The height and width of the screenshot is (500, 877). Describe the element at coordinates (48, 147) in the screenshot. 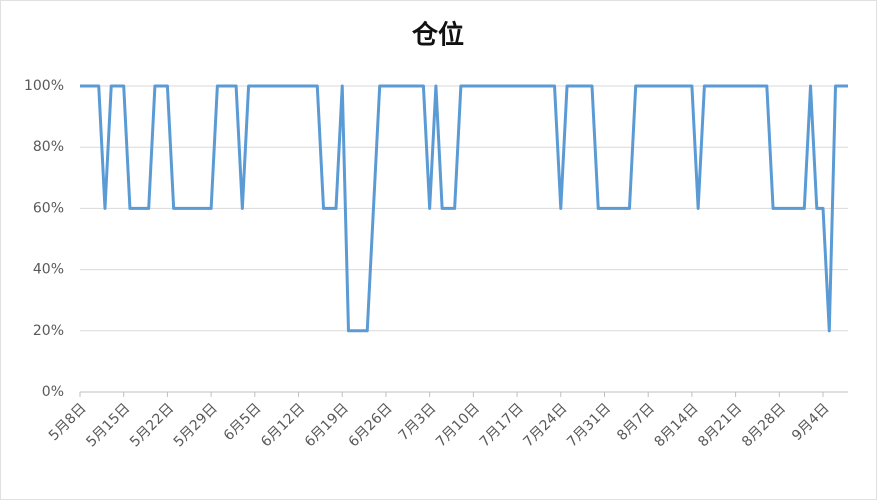

I see `y-tick-label: 80%` at that location.